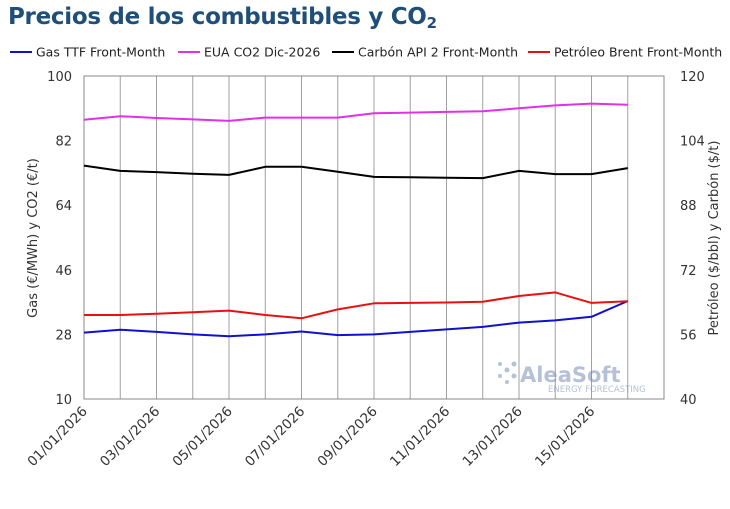 This screenshot has height=509, width=730. Describe the element at coordinates (63, 400) in the screenshot. I see `y-left-tick-label: 10` at that location.